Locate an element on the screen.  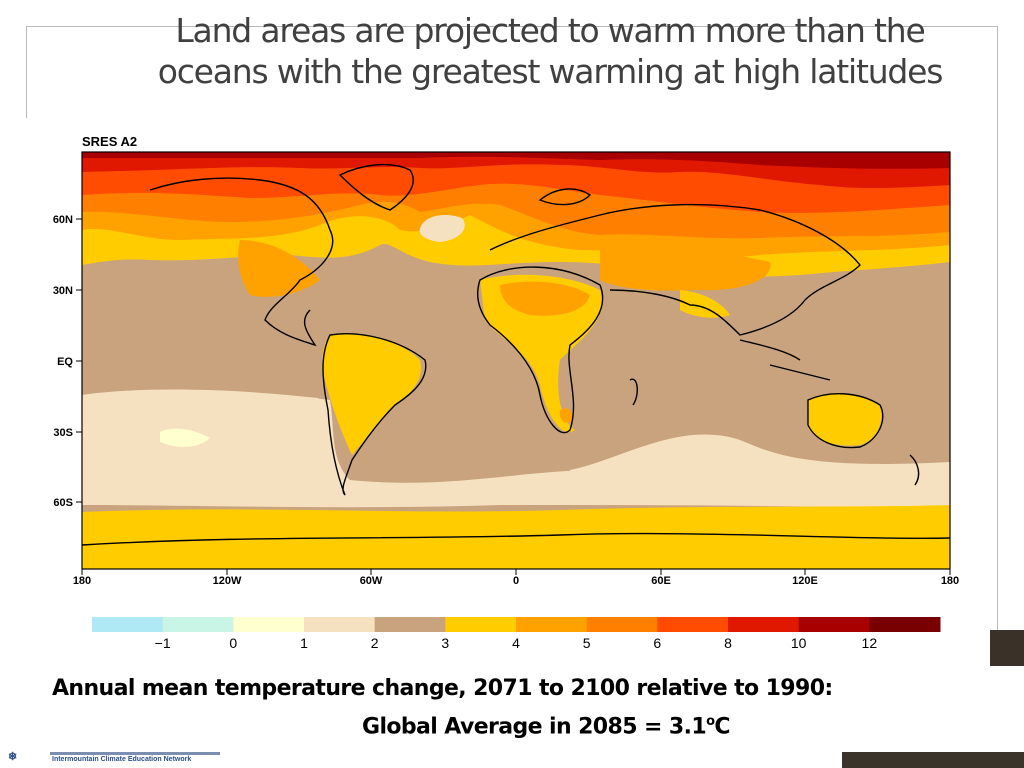
snowflake-icon: ❄ is located at coordinates (13, 757).